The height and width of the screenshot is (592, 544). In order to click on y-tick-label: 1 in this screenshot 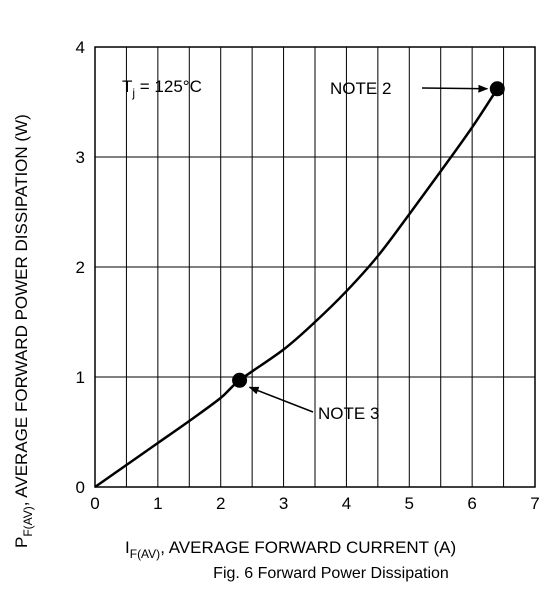, I will do `click(80, 377)`.